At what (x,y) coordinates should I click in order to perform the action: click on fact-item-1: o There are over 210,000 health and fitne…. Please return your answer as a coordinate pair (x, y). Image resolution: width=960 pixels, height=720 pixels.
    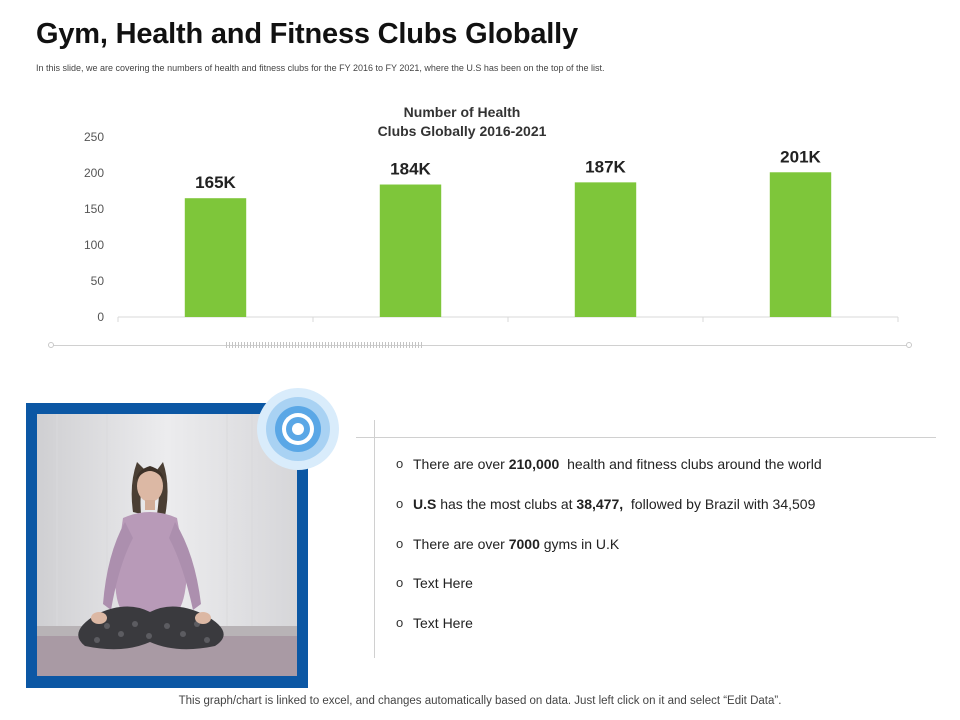
    Looking at the image, I should click on (666, 476).